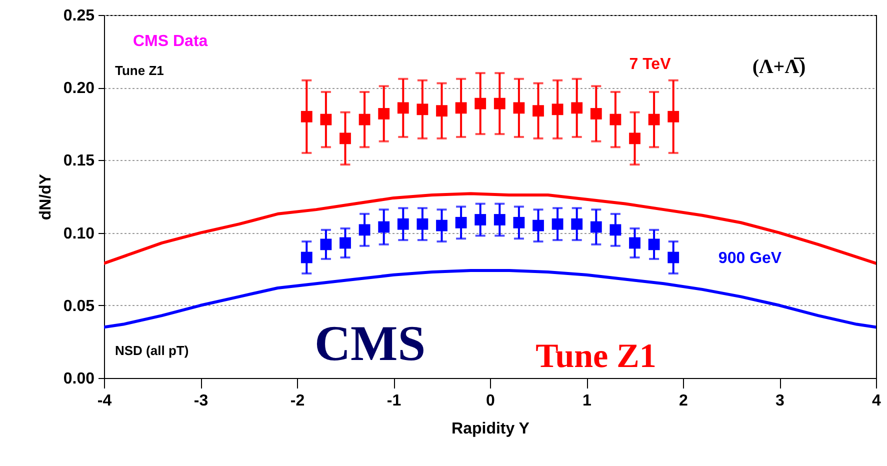 The height and width of the screenshot is (466, 887). Describe the element at coordinates (587, 401) in the screenshot. I see `x-tick-label: 1` at that location.